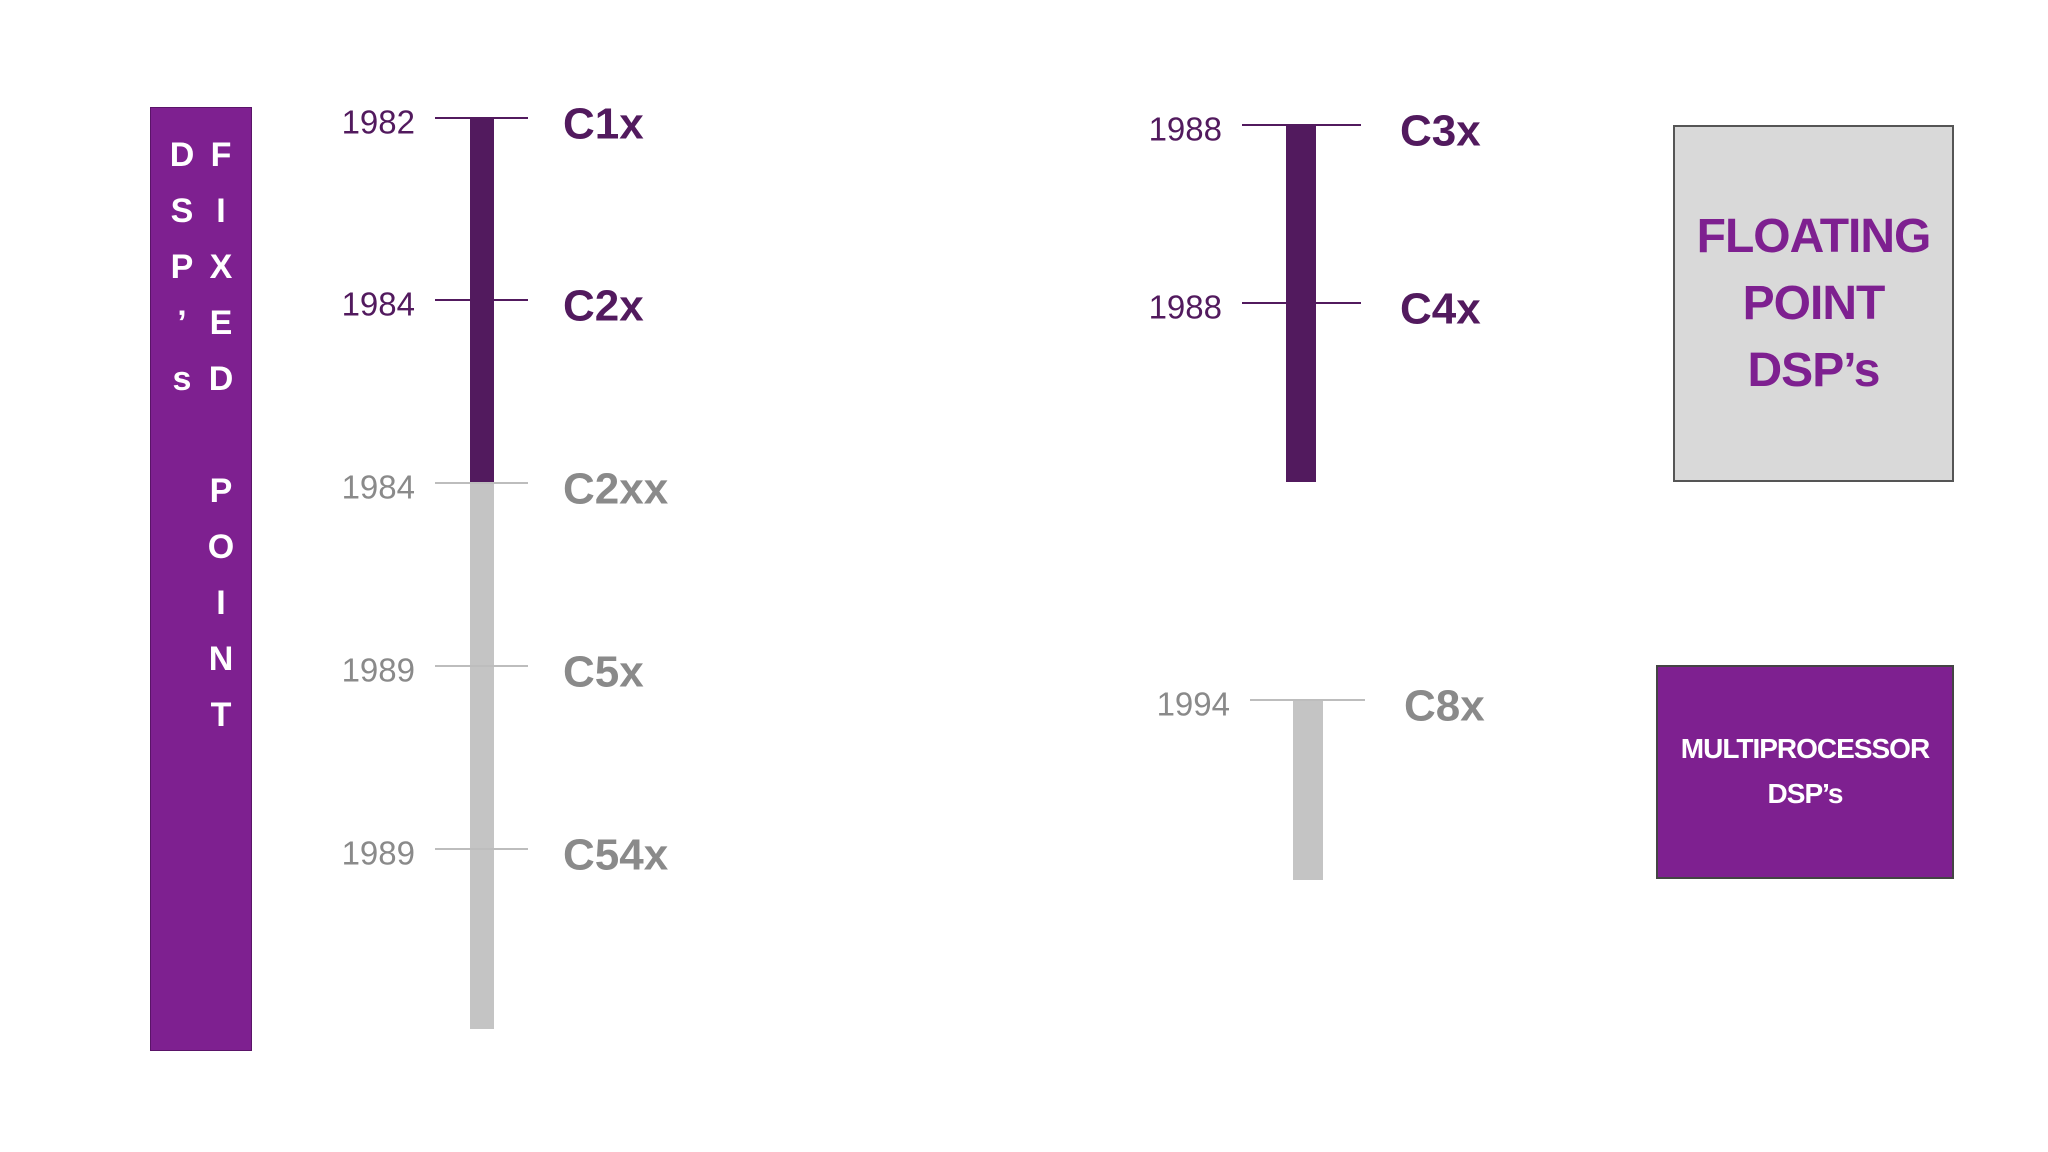  I want to click on multiprocessor-box: MULTIPROCESSOR DSP’s, so click(1805, 772).